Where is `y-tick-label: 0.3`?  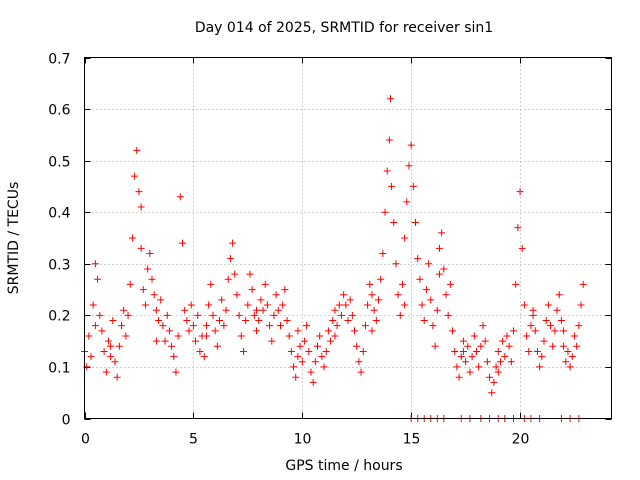 y-tick-label: 0.3 is located at coordinates (59, 266).